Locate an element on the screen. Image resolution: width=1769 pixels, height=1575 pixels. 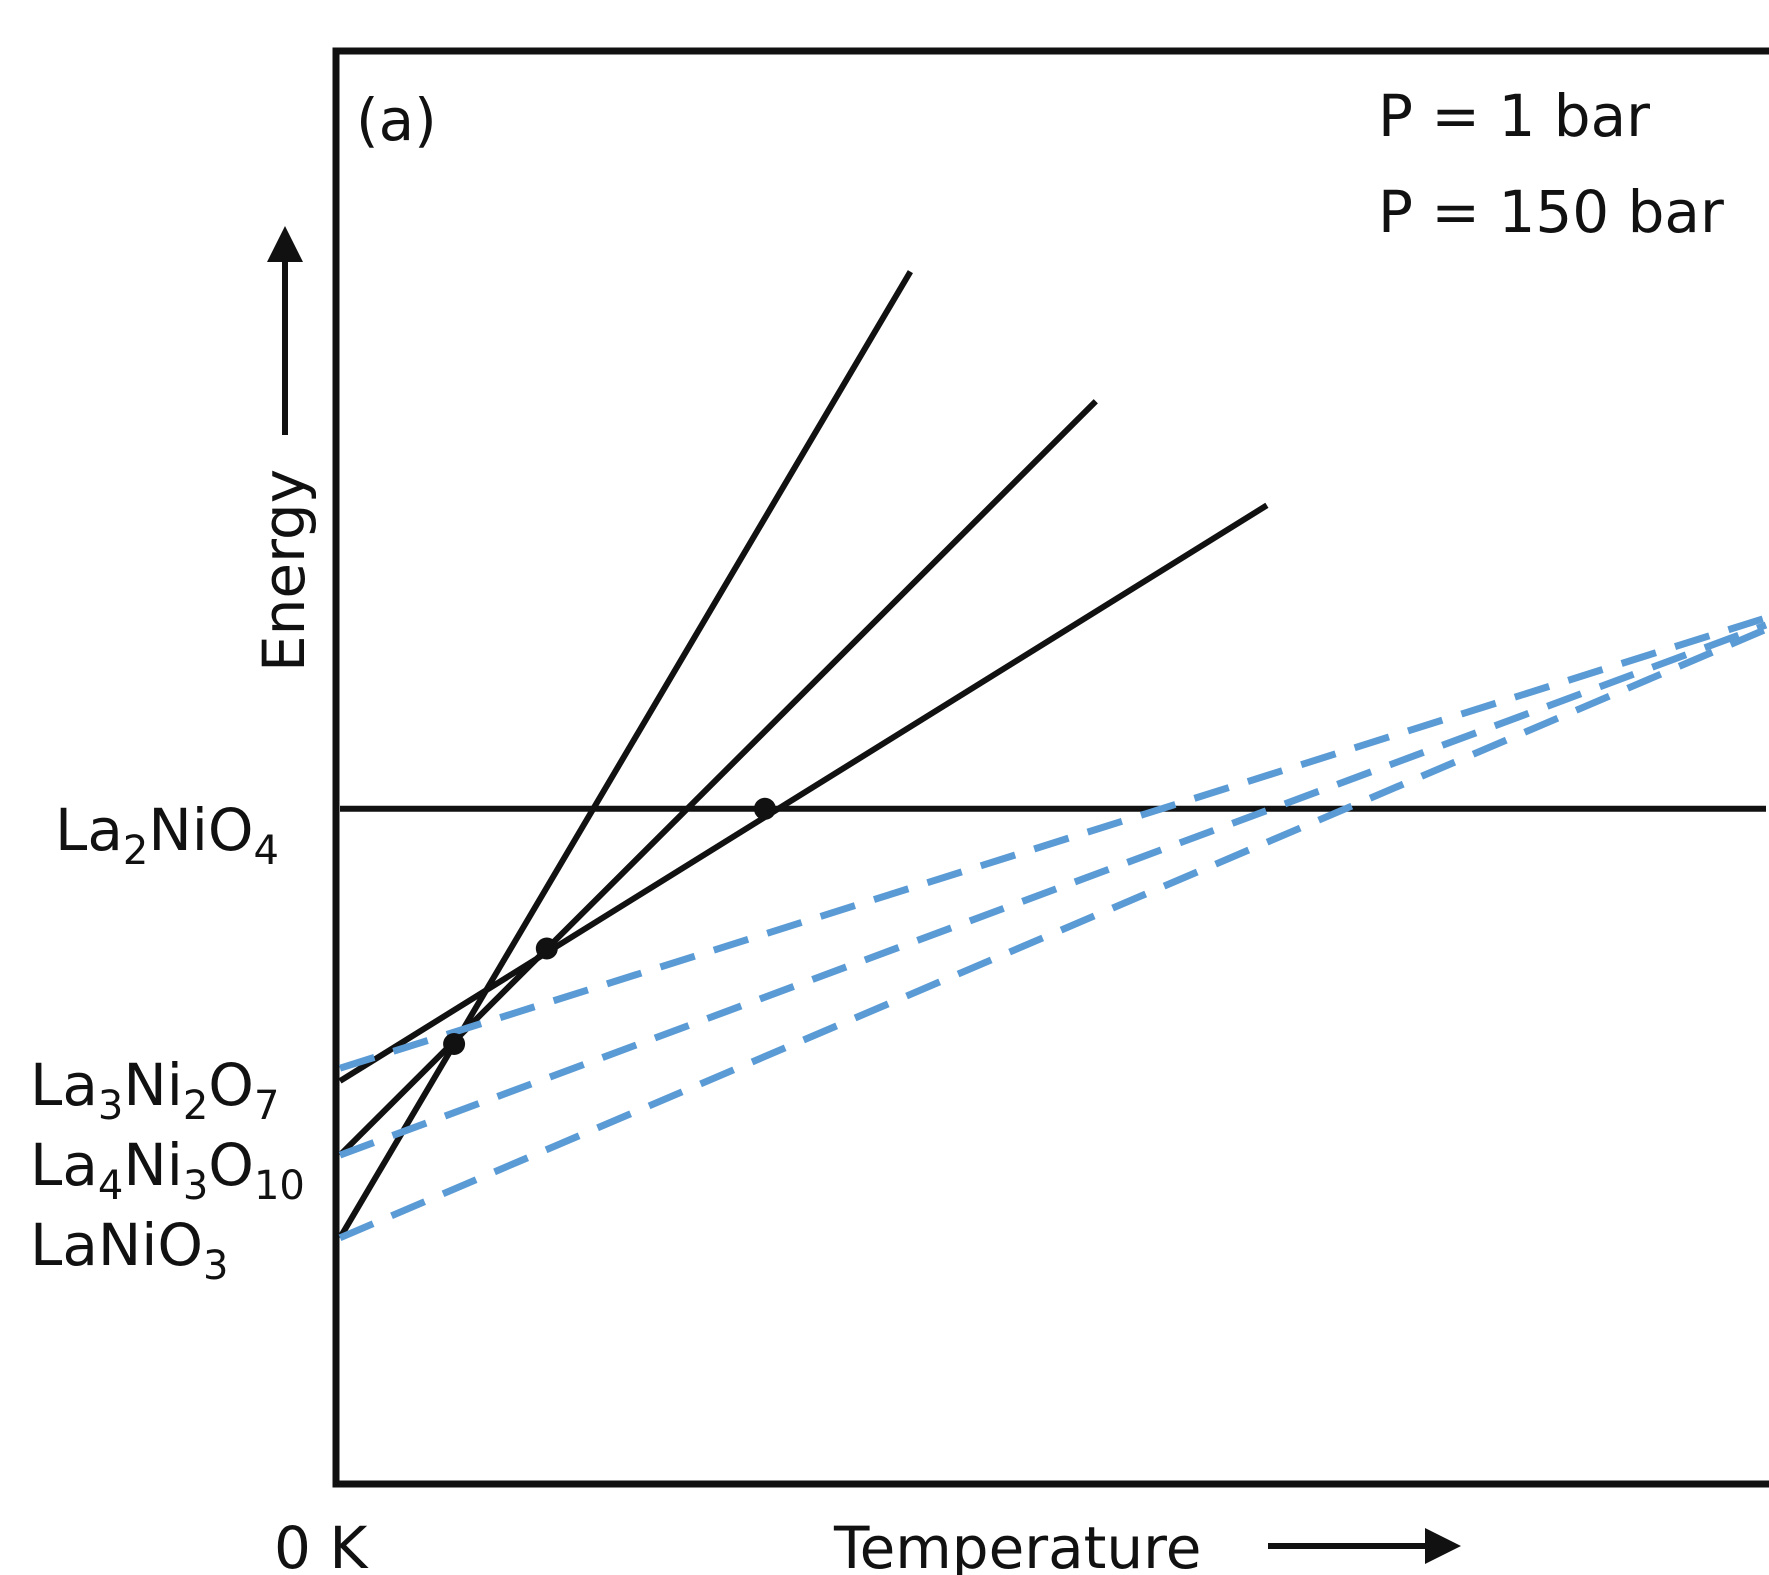
legend-entry-1-bar: P = 1 bar is located at coordinates (1514, 116).